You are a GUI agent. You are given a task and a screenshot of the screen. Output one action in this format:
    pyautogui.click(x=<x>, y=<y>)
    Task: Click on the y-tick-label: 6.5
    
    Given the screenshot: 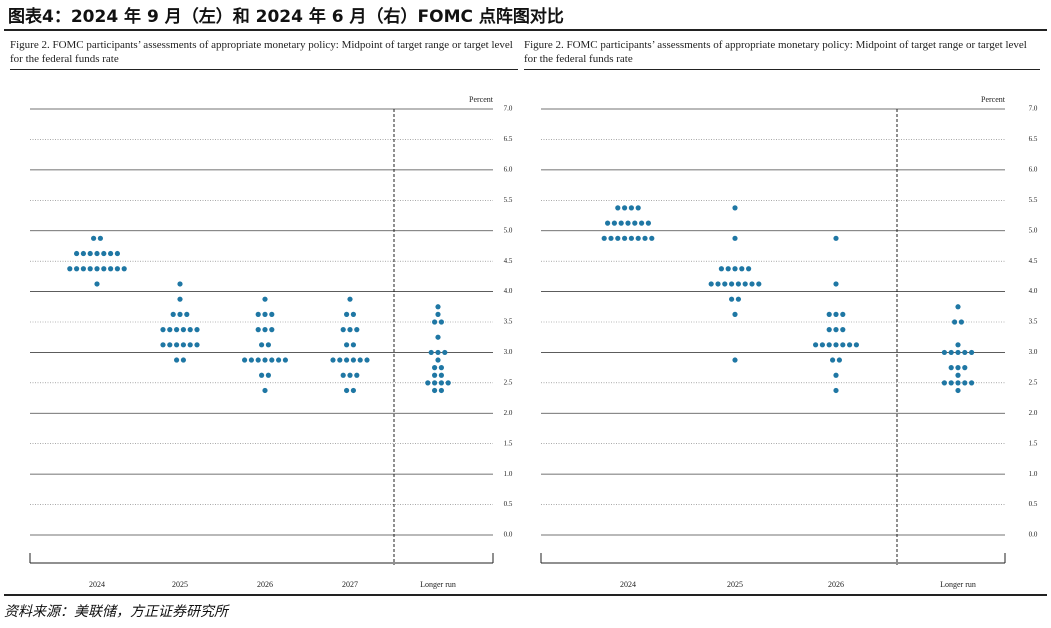 What is the action you would take?
    pyautogui.click(x=508, y=139)
    